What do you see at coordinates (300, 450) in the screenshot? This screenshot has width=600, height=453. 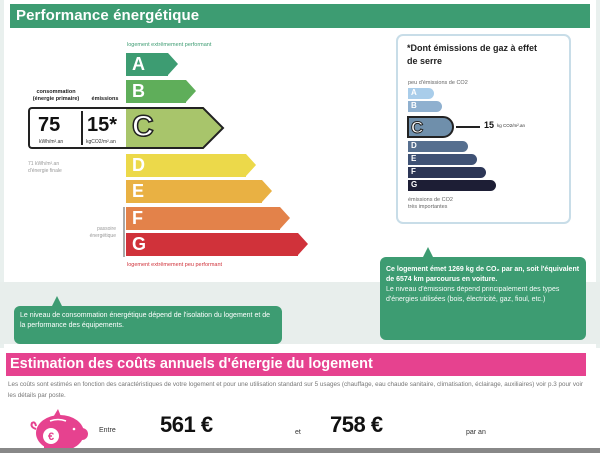 I see `bottom-edge` at bounding box center [300, 450].